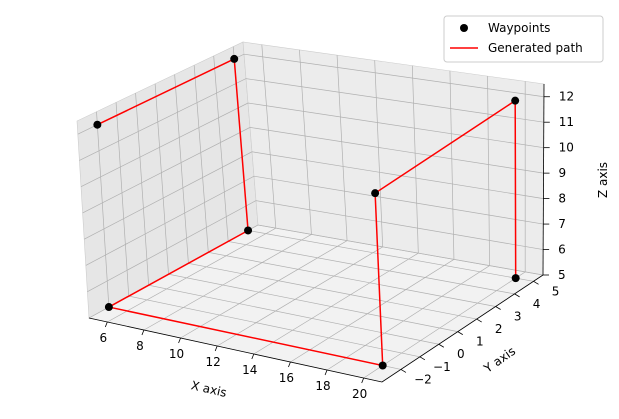 Image resolution: width=619 pixels, height=419 pixels. I want to click on x-tick-label: 10, so click(176, 354).